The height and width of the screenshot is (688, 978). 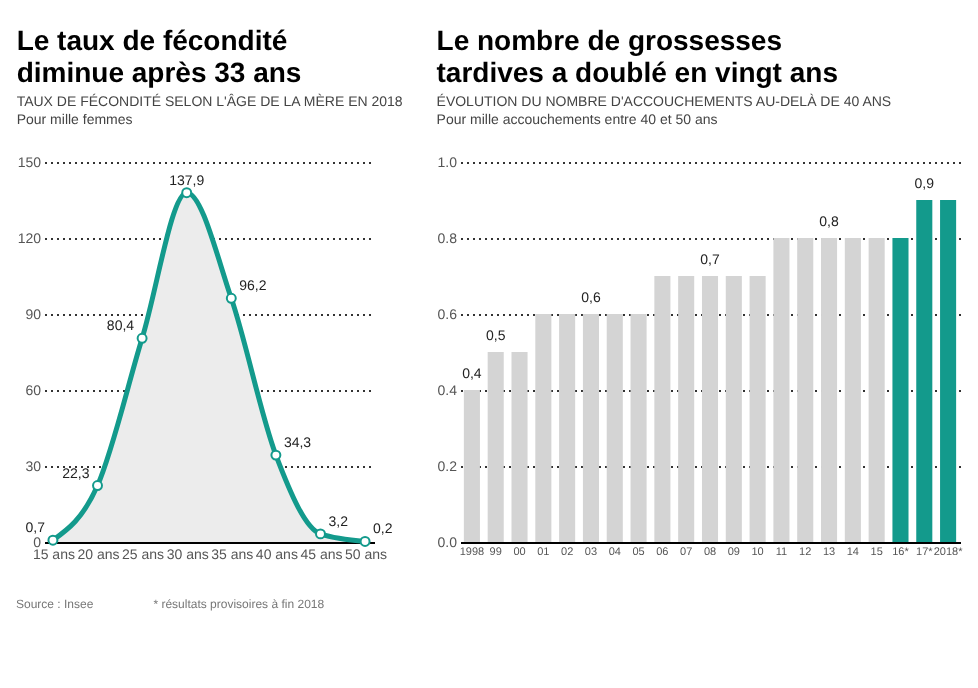 What do you see at coordinates (637, 56) in the screenshot?
I see `chart-title: Le nombre de grossesses tardives a doublé en vingt ans` at bounding box center [637, 56].